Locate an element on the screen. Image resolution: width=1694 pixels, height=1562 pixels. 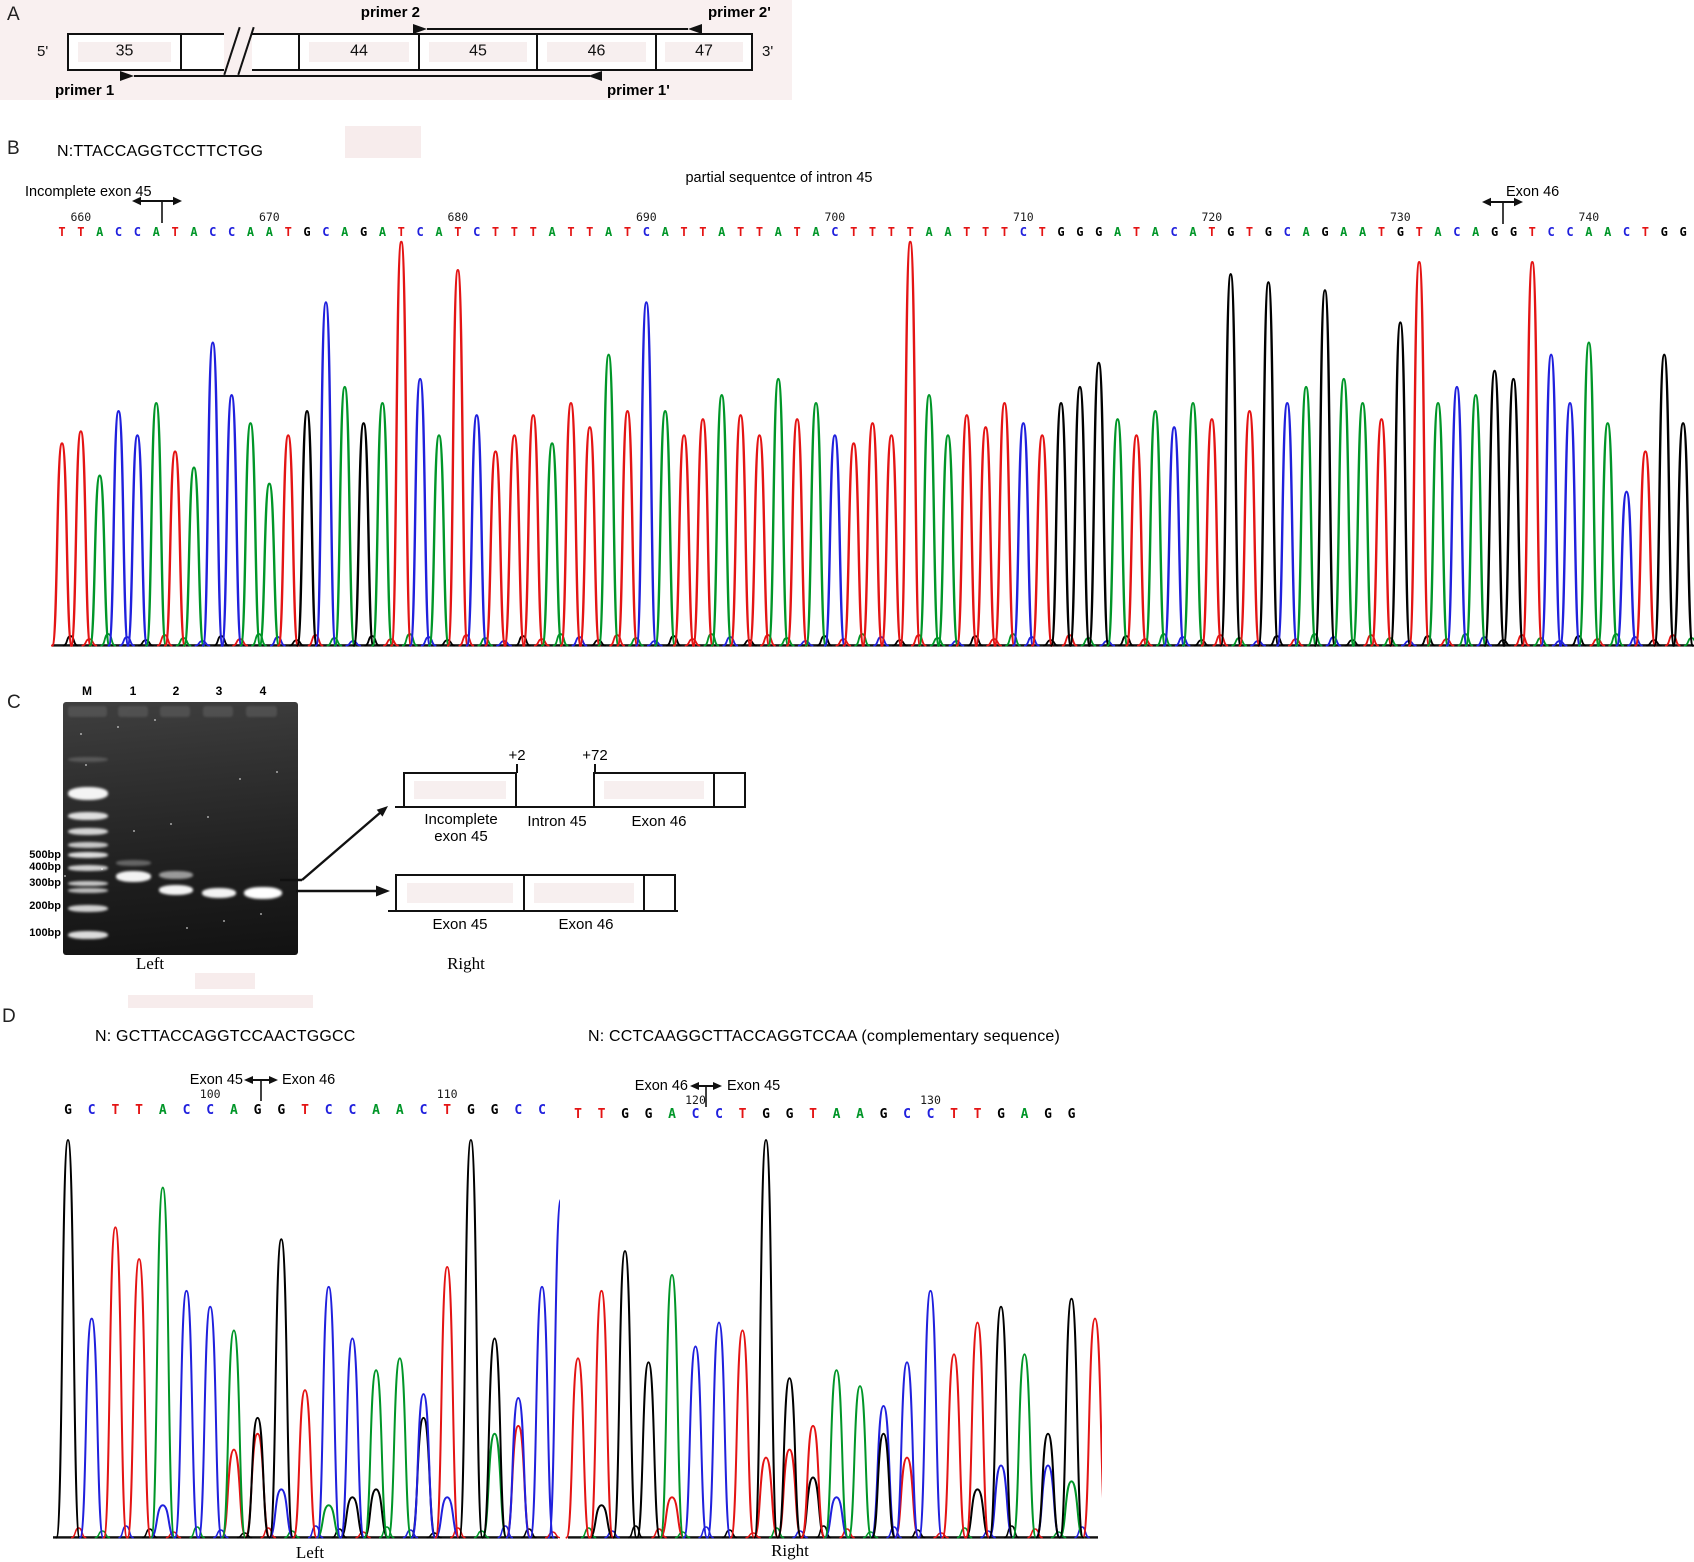
exon-box-label: 46 is located at coordinates (596, 51).